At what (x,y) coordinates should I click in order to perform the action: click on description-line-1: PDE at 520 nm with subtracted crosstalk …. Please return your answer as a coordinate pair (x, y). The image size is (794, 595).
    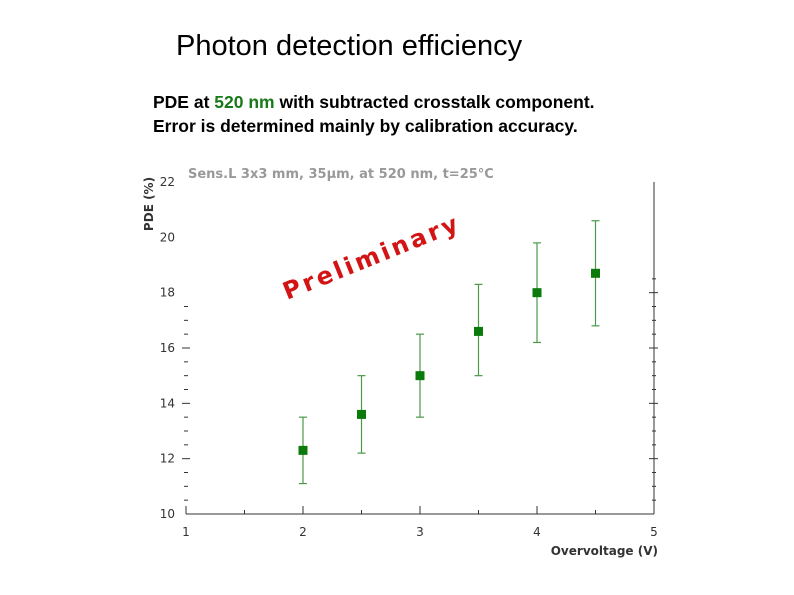
    Looking at the image, I should click on (374, 102).